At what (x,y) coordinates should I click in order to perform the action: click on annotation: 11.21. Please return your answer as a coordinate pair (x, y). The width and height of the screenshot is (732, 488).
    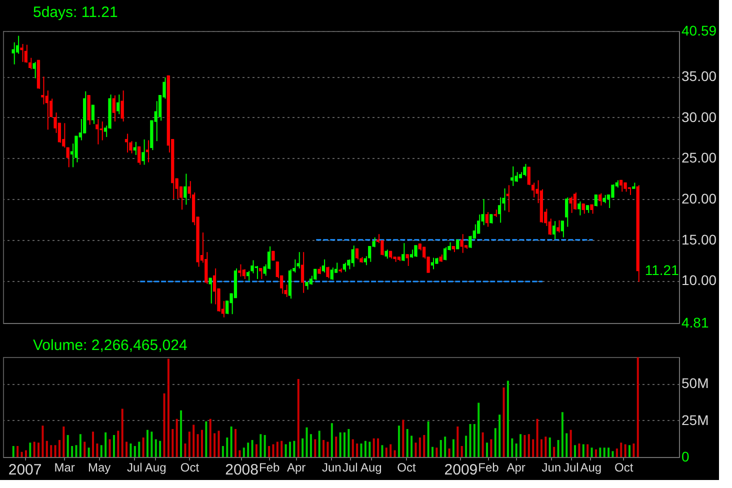
    Looking at the image, I should click on (662, 270).